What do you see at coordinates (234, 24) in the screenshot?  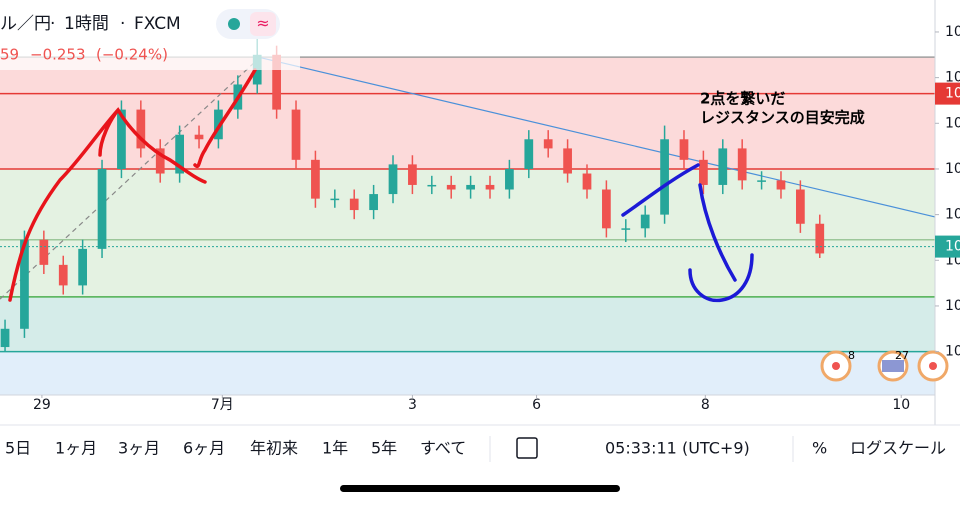 I see `market-status` at bounding box center [234, 24].